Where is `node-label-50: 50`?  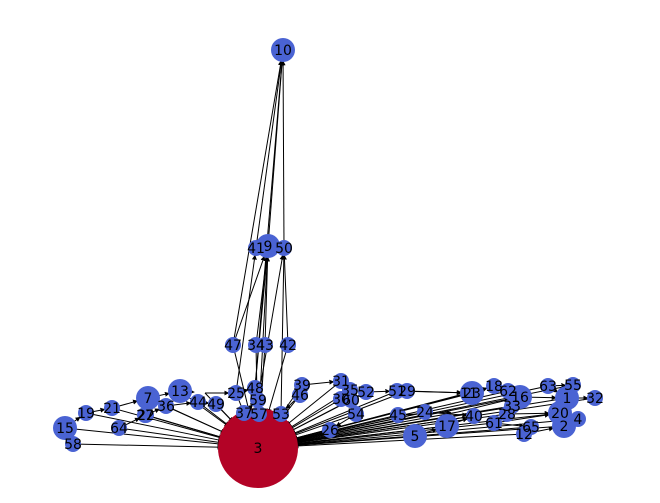
node-label-50: 50 is located at coordinates (284, 249).